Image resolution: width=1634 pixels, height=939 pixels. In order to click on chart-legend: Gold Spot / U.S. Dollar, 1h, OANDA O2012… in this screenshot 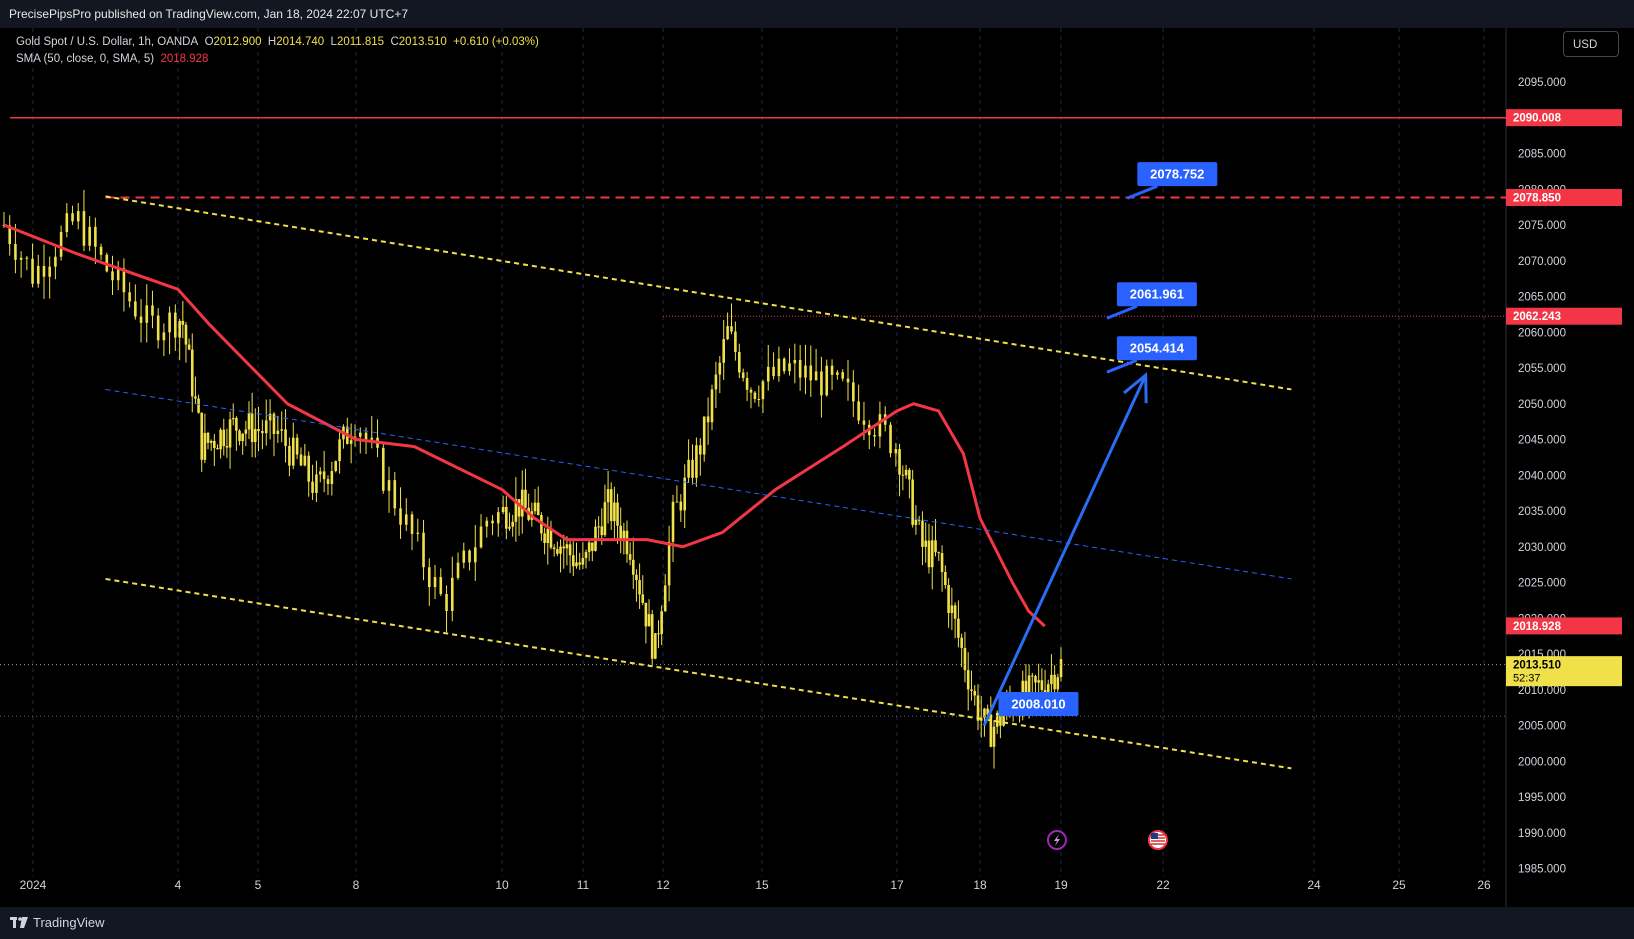, I will do `click(277, 51)`.